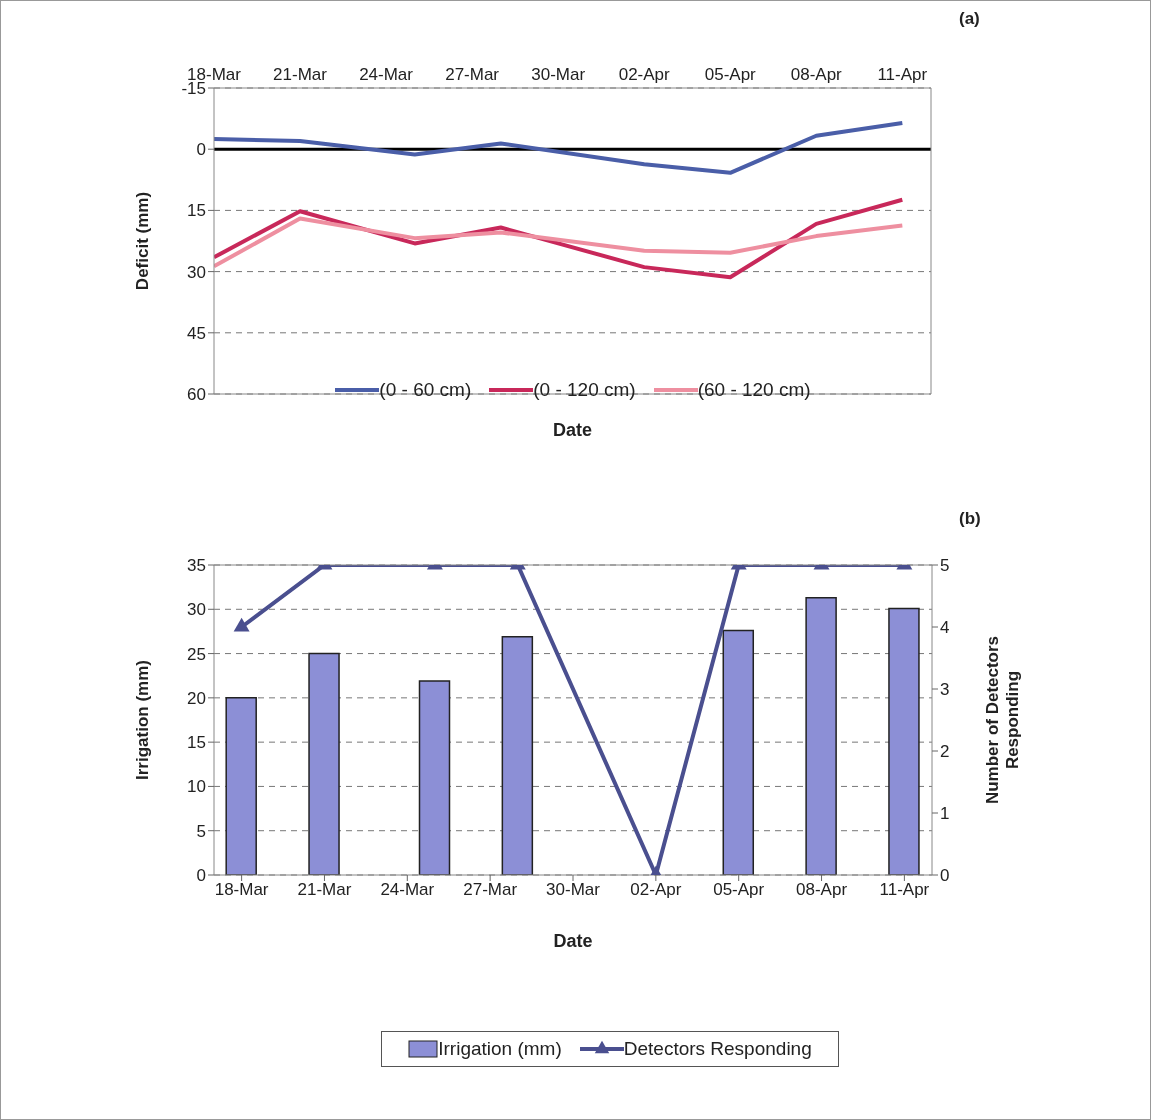 This screenshot has width=1151, height=1120. I want to click on legend-label: Detectors Responding, so click(717, 1049).